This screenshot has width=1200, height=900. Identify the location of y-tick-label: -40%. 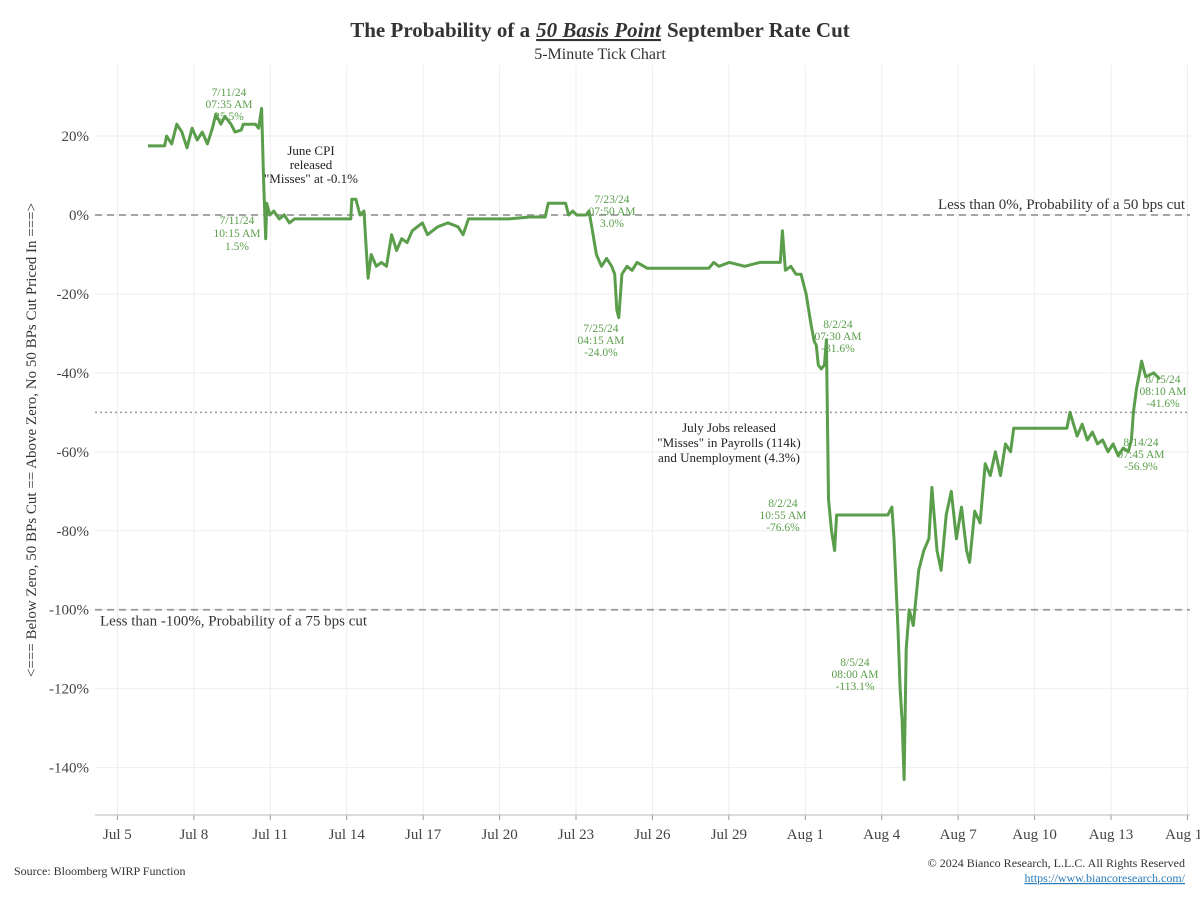
(73, 374).